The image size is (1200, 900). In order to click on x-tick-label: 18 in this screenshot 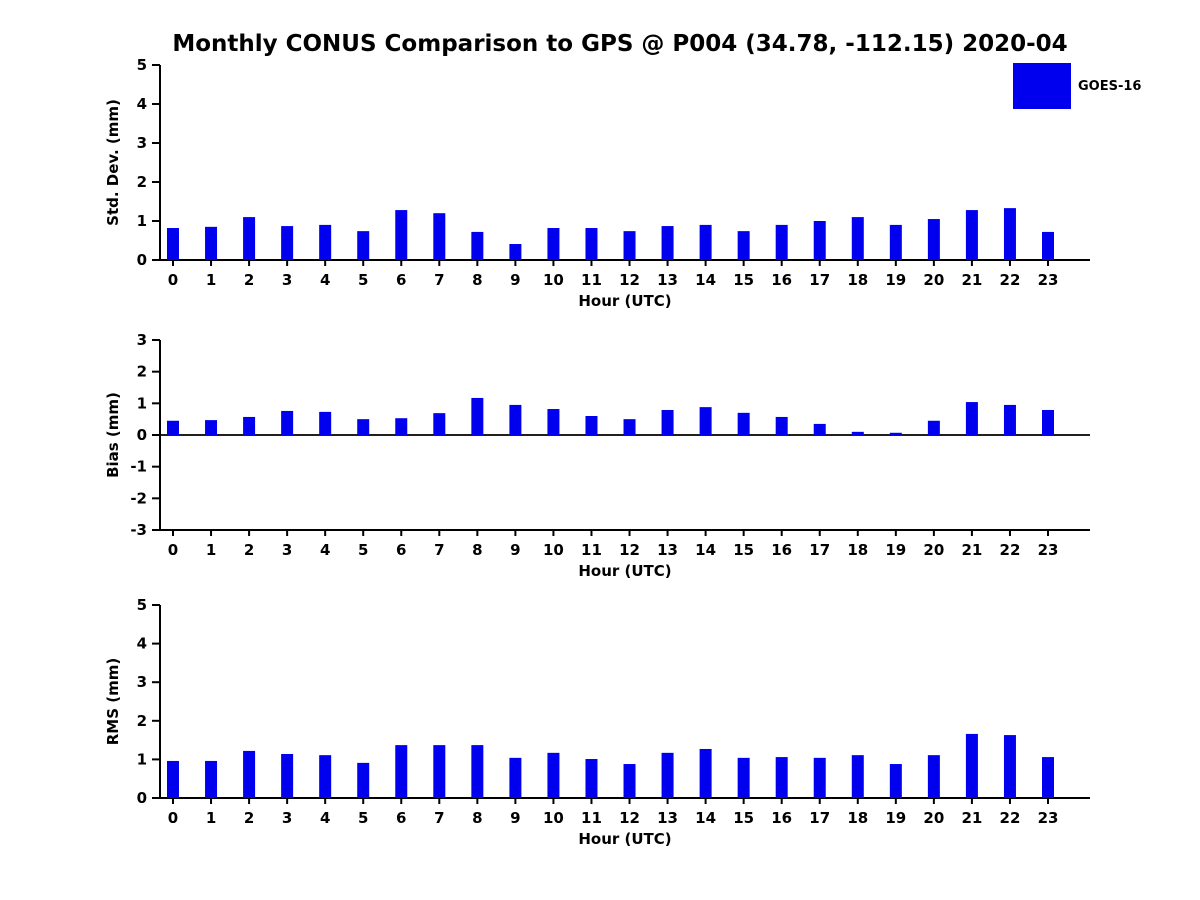, I will do `click(857, 818)`.